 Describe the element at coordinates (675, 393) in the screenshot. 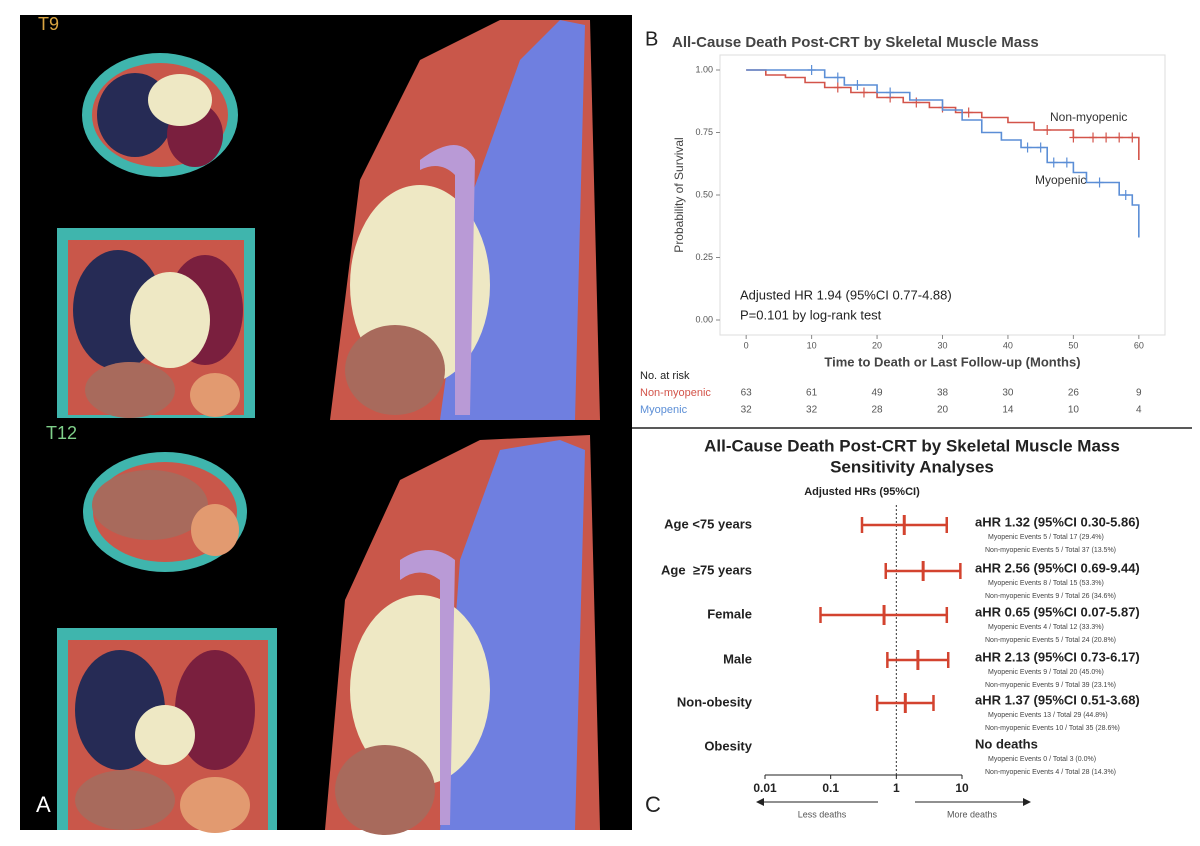

I see `risk-row-name: Non-myopenic` at that location.